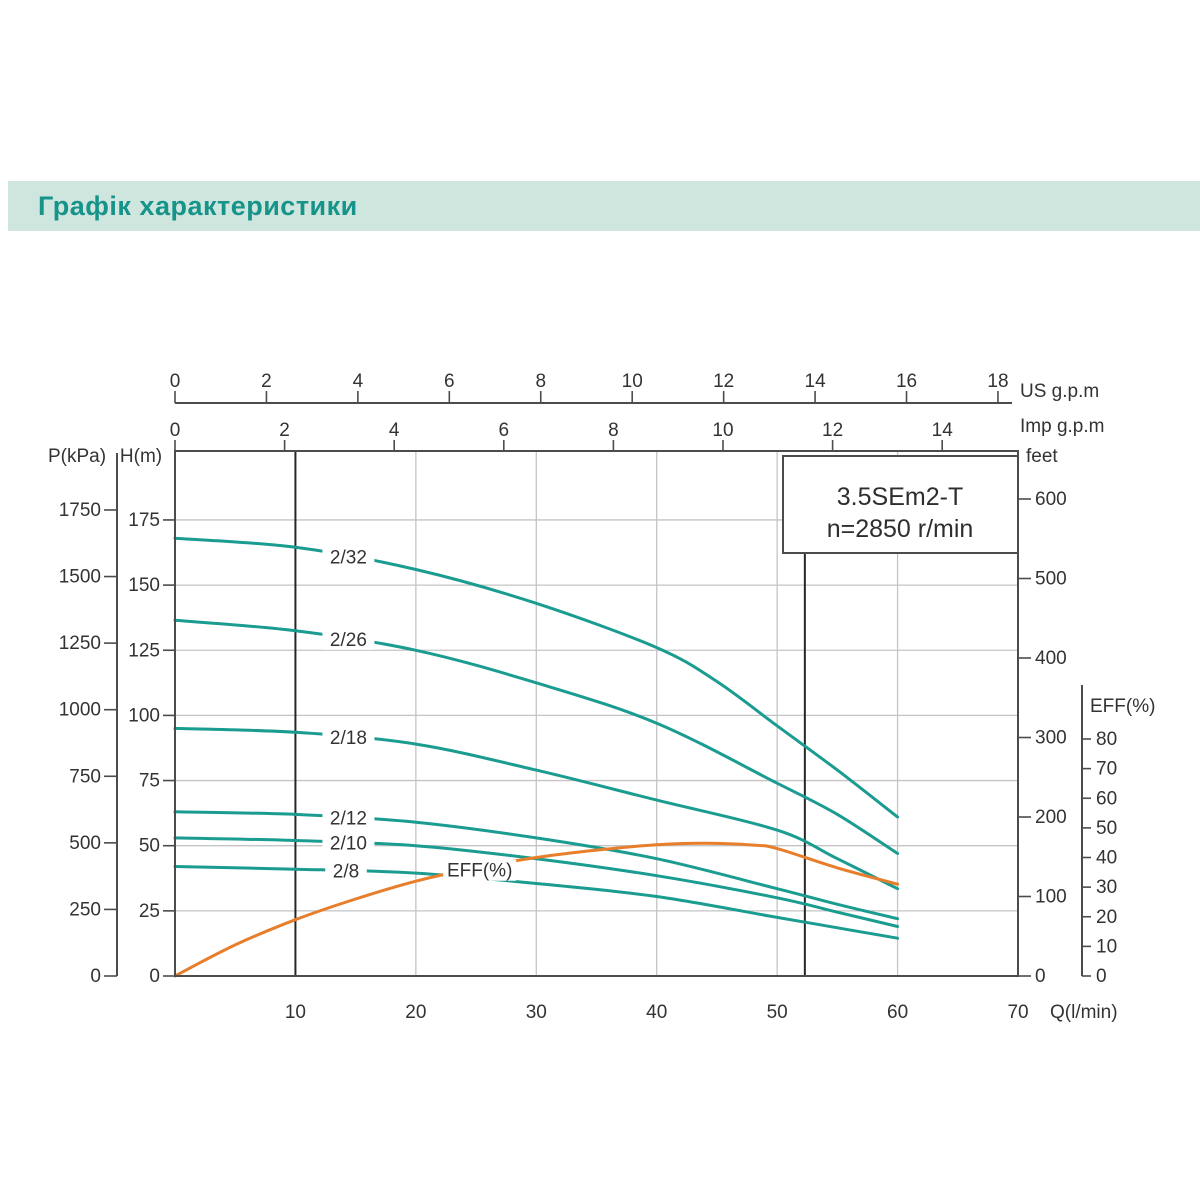 The width and height of the screenshot is (1200, 1200). What do you see at coordinates (85, 909) in the screenshot?
I see `p-kpa-tick-label: 250` at bounding box center [85, 909].